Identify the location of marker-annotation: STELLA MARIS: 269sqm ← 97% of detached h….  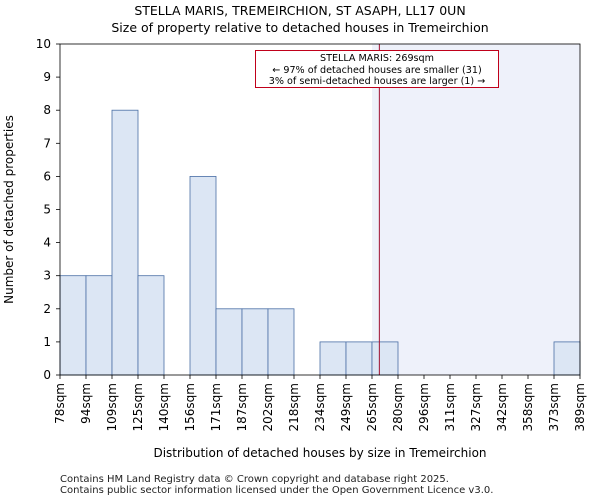
(377, 69).